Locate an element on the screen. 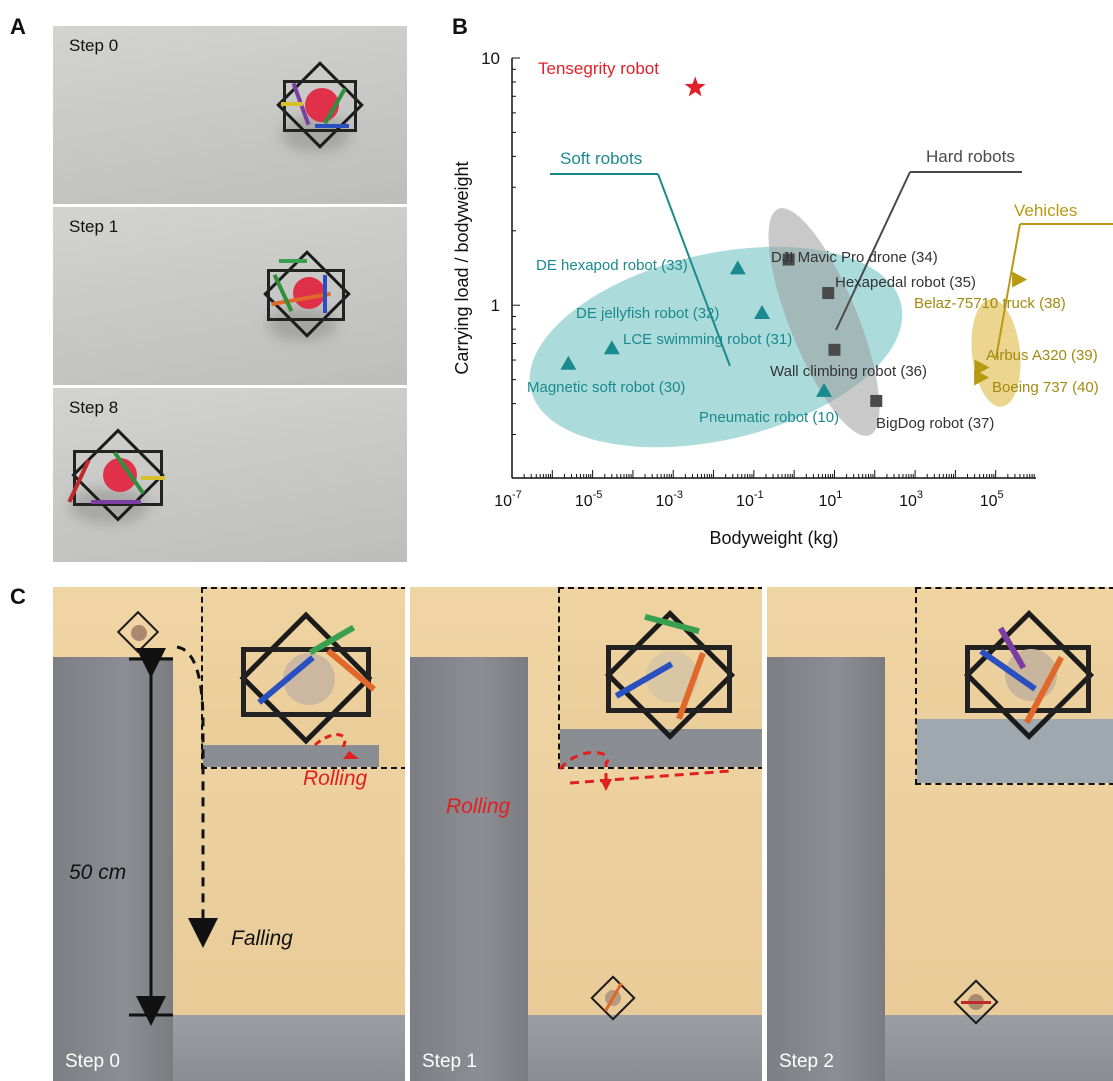 The image size is (1113, 1081). panel-label-c: C is located at coordinates (18, 596).